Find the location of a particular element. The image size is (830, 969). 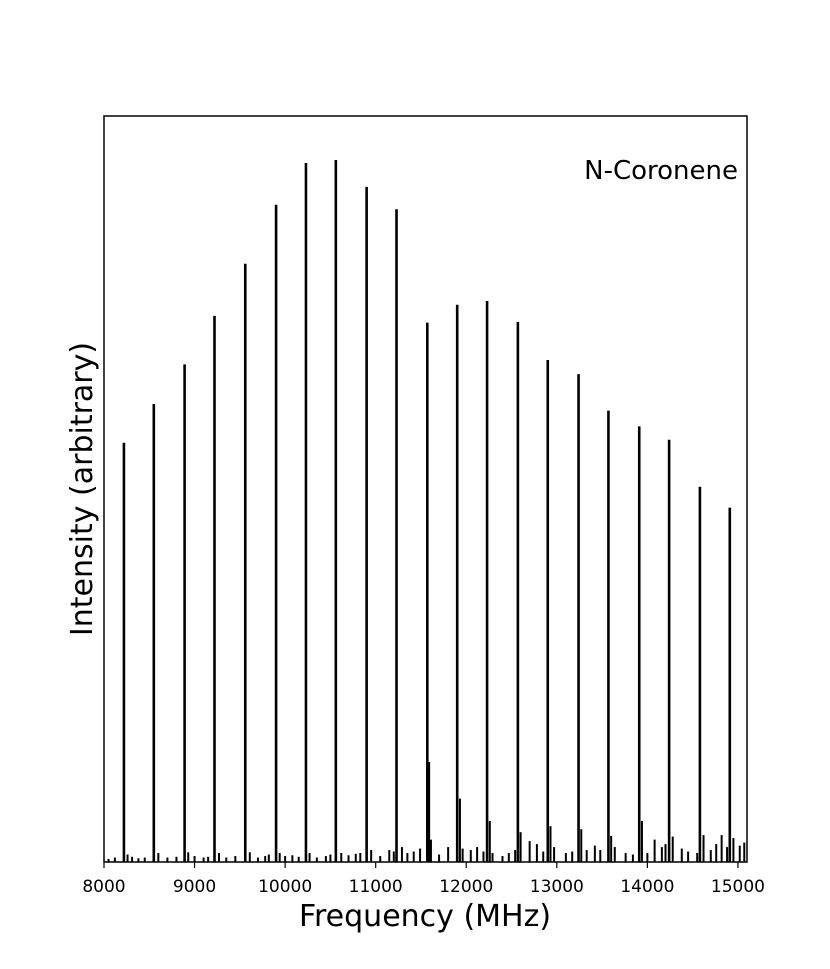

x-tick-label: 13000 is located at coordinates (557, 887).